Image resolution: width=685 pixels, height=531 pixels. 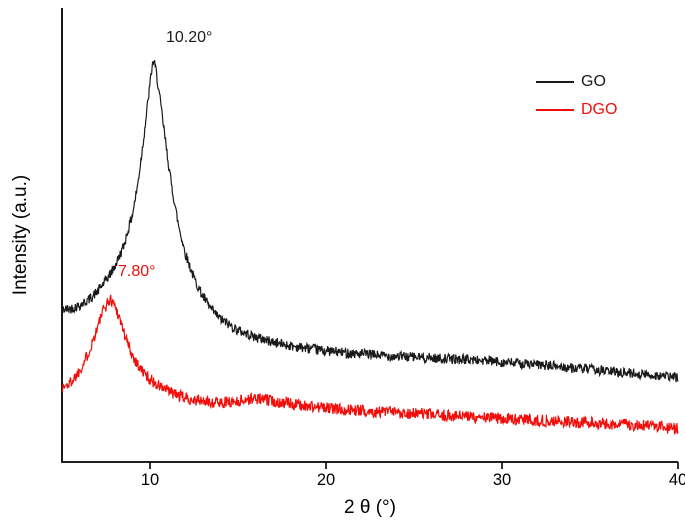 What do you see at coordinates (326, 480) in the screenshot?
I see `x-tick-label: 20` at bounding box center [326, 480].